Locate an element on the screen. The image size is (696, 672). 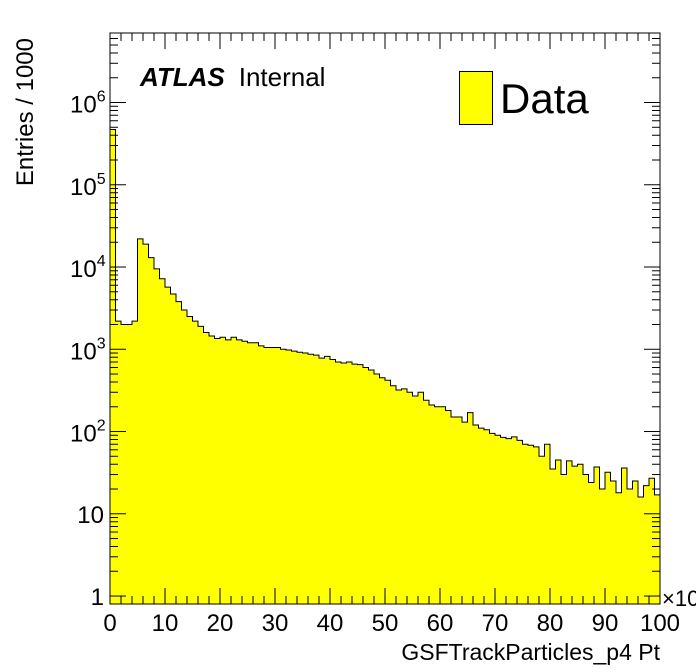
x-tick-labels: 0 10 20 30 40 50 60 70 80 90 100 is located at coordinates (391, 623).